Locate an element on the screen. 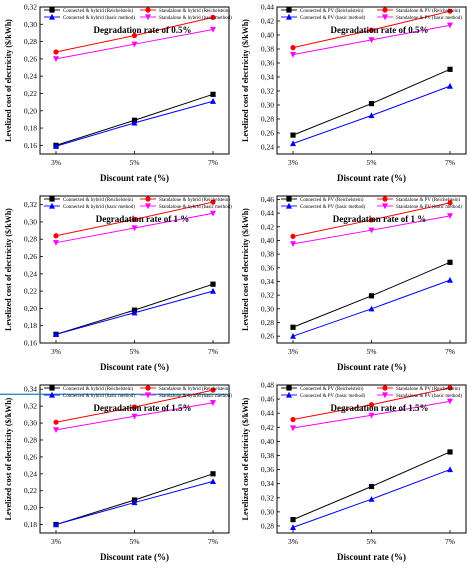 The width and height of the screenshot is (474, 573). y-tick-label: 0,20 is located at coordinates (30, 110).